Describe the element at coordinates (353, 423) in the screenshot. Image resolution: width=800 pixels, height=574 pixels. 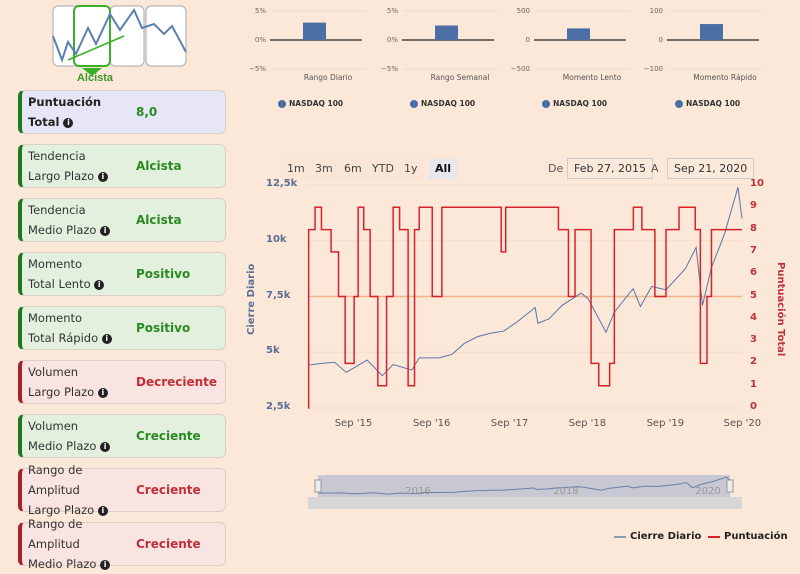
I see `x-tick: Sep '15` at that location.